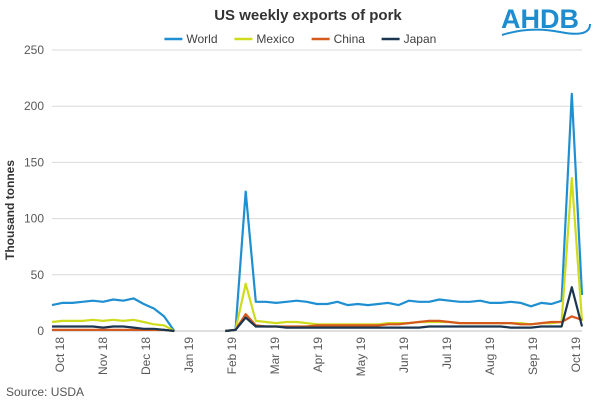 The image size is (602, 402). Describe the element at coordinates (318, 309) in the screenshot. I see `series-line-japan` at that location.